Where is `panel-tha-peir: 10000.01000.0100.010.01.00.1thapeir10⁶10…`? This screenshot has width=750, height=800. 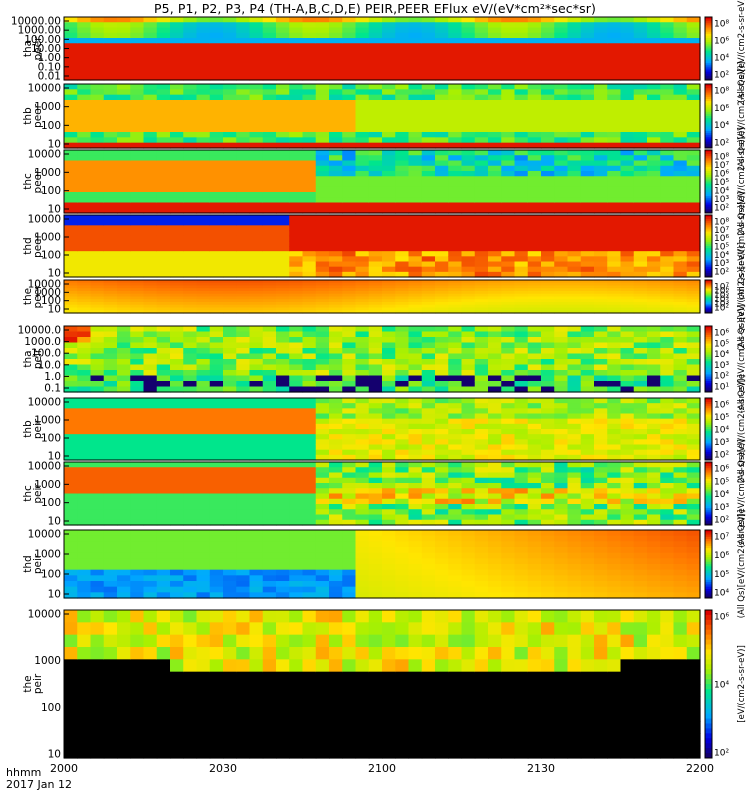 panel-tha-peir: 10000.01000.0100.010.01.00.1thapeir10⁶10… is located at coordinates (382, 359).